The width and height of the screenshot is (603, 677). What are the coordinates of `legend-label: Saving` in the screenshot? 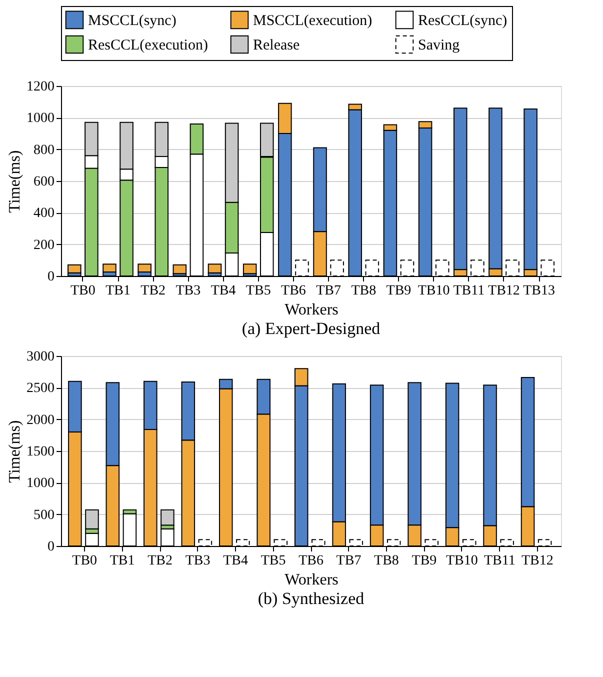 It's located at (439, 46).